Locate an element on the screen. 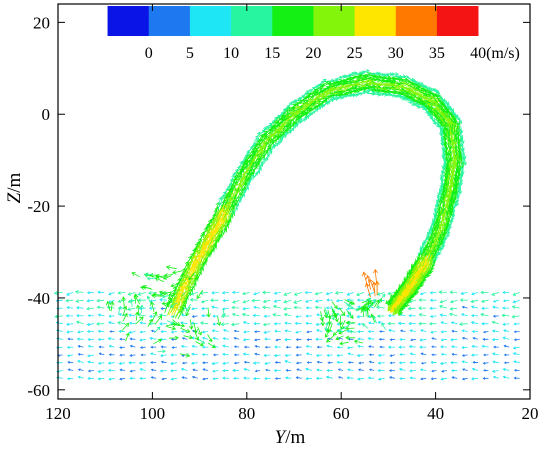  y-tick-label: -20 is located at coordinates (38, 206).